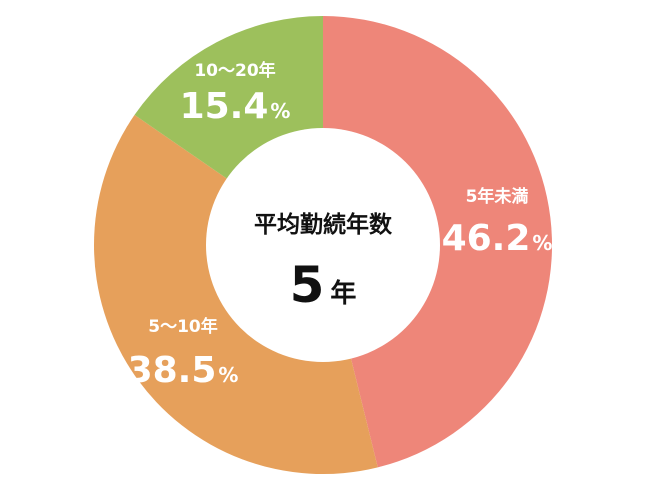 The image size is (650, 500). Describe the element at coordinates (235, 106) in the screenshot. I see `slice-value-3: 15.4%` at that location.